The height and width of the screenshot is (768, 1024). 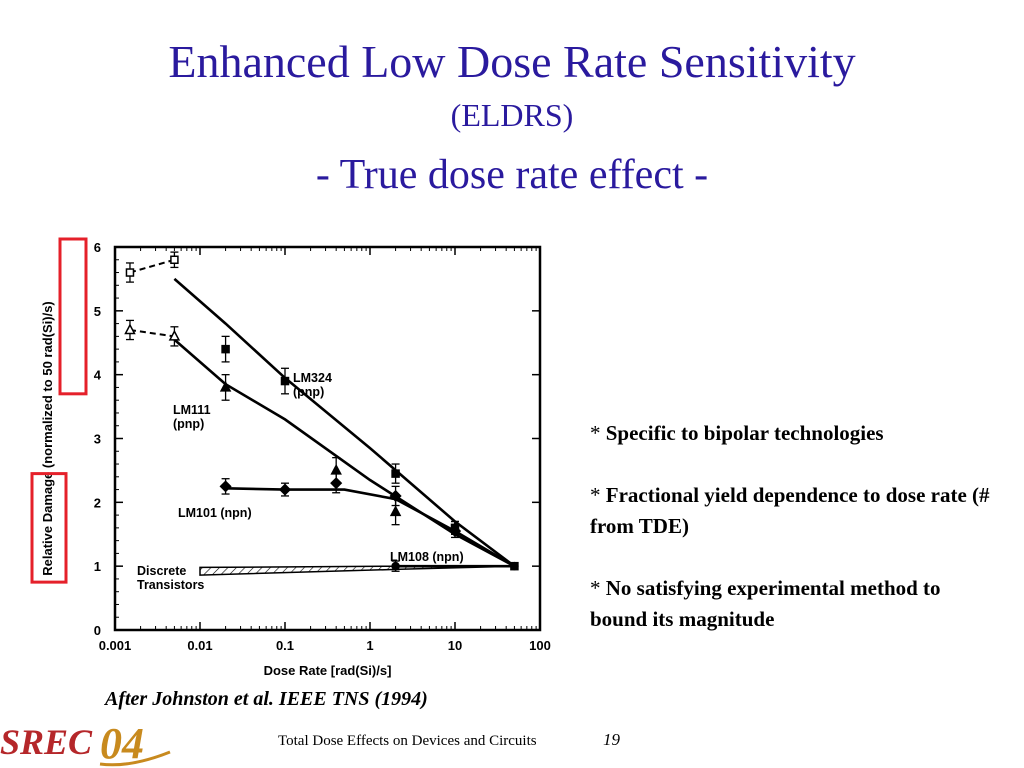 What do you see at coordinates (266, 699) in the screenshot?
I see `citation: After Johnston et al. IEEE TNS (1994)` at bounding box center [266, 699].